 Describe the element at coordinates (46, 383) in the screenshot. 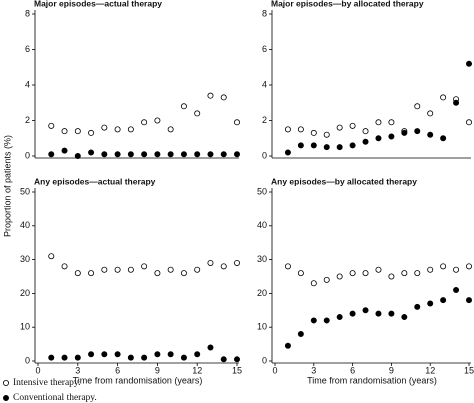

I see `legend-label: Intensive therapy.` at that location.